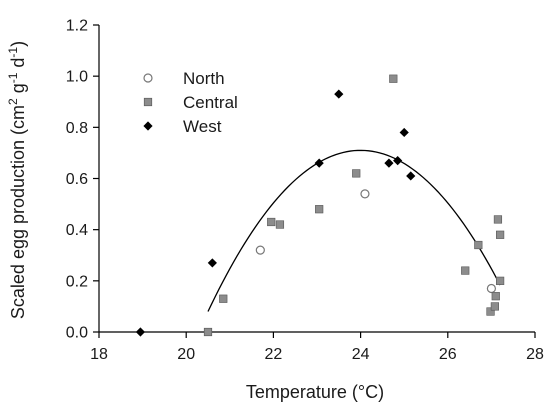 Image resolution: width=544 pixels, height=407 pixels. What do you see at coordinates (13, 77) in the screenshot?
I see `y-axis-title-sup2: -1` at bounding box center [13, 77].